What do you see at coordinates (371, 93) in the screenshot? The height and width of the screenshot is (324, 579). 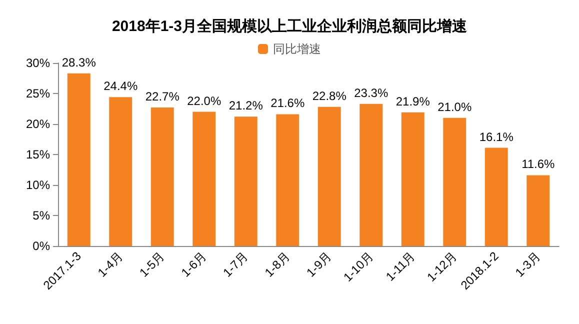 I see `data-label: 23.3%` at bounding box center [371, 93].